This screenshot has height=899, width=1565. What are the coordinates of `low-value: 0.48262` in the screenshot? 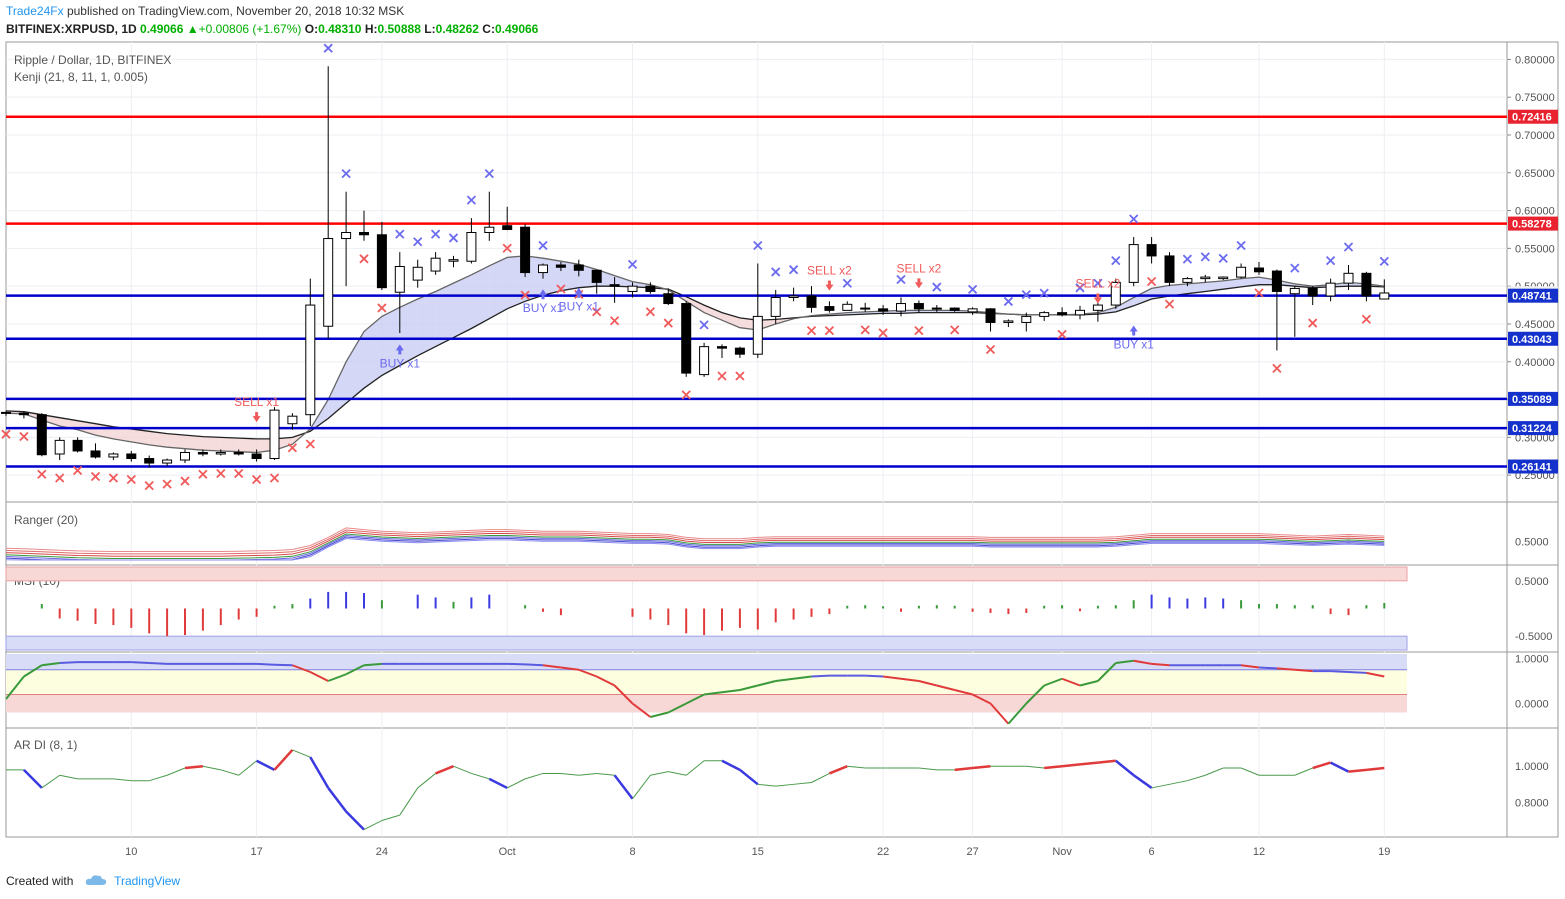 It's located at (457, 29).